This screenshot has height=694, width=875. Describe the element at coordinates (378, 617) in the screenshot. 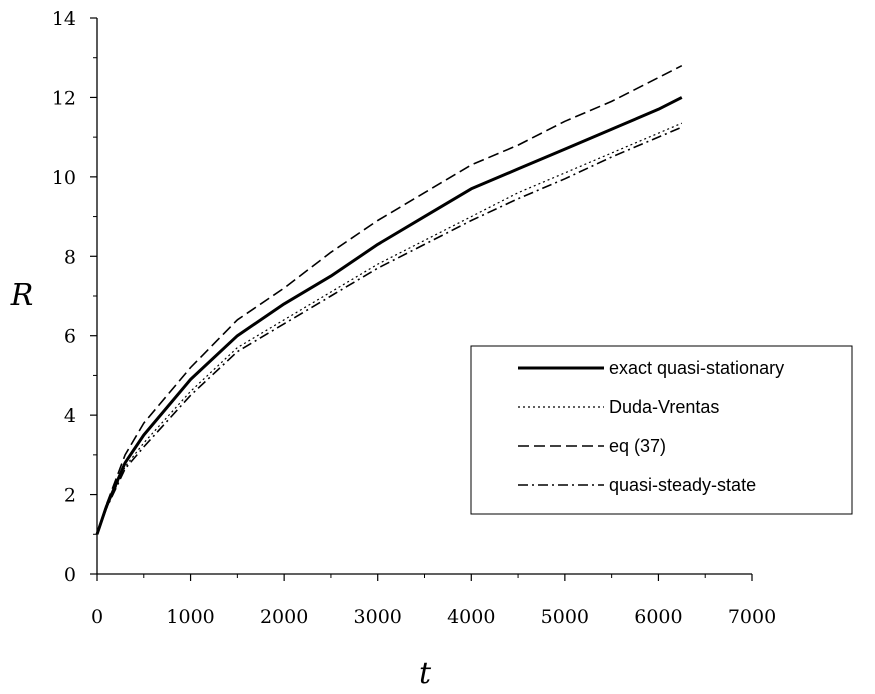

I see `x-tick-label: 3000` at that location.